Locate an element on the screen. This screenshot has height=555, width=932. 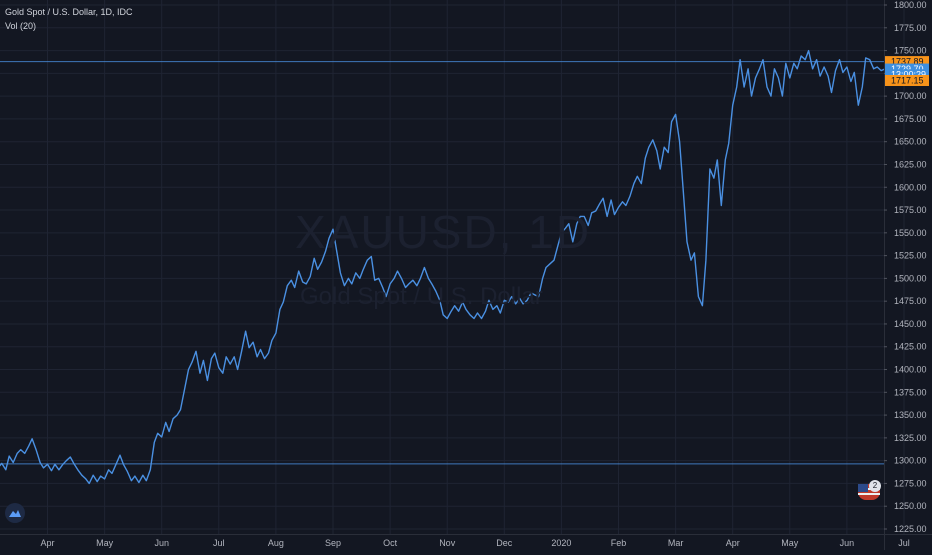
time-tick-label: 2020 is located at coordinates (561, 543).